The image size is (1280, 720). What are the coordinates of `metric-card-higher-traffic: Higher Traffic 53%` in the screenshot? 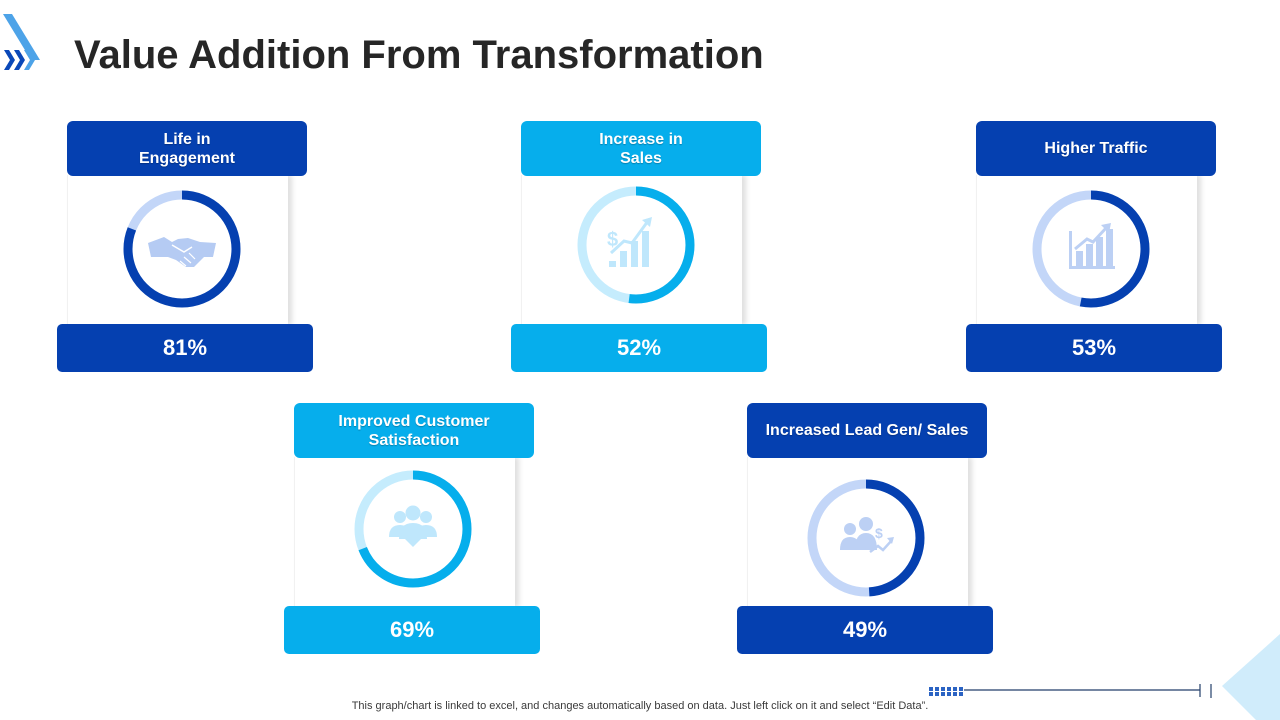 It's located at (1094, 247).